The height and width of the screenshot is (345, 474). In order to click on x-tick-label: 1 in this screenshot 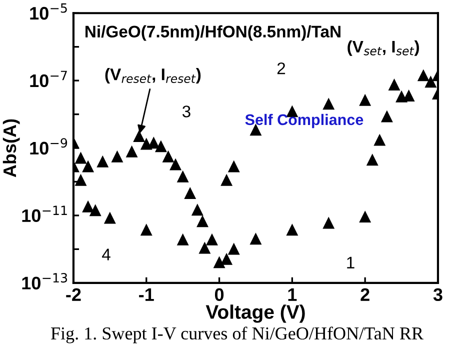, I will do `click(292, 294)`.